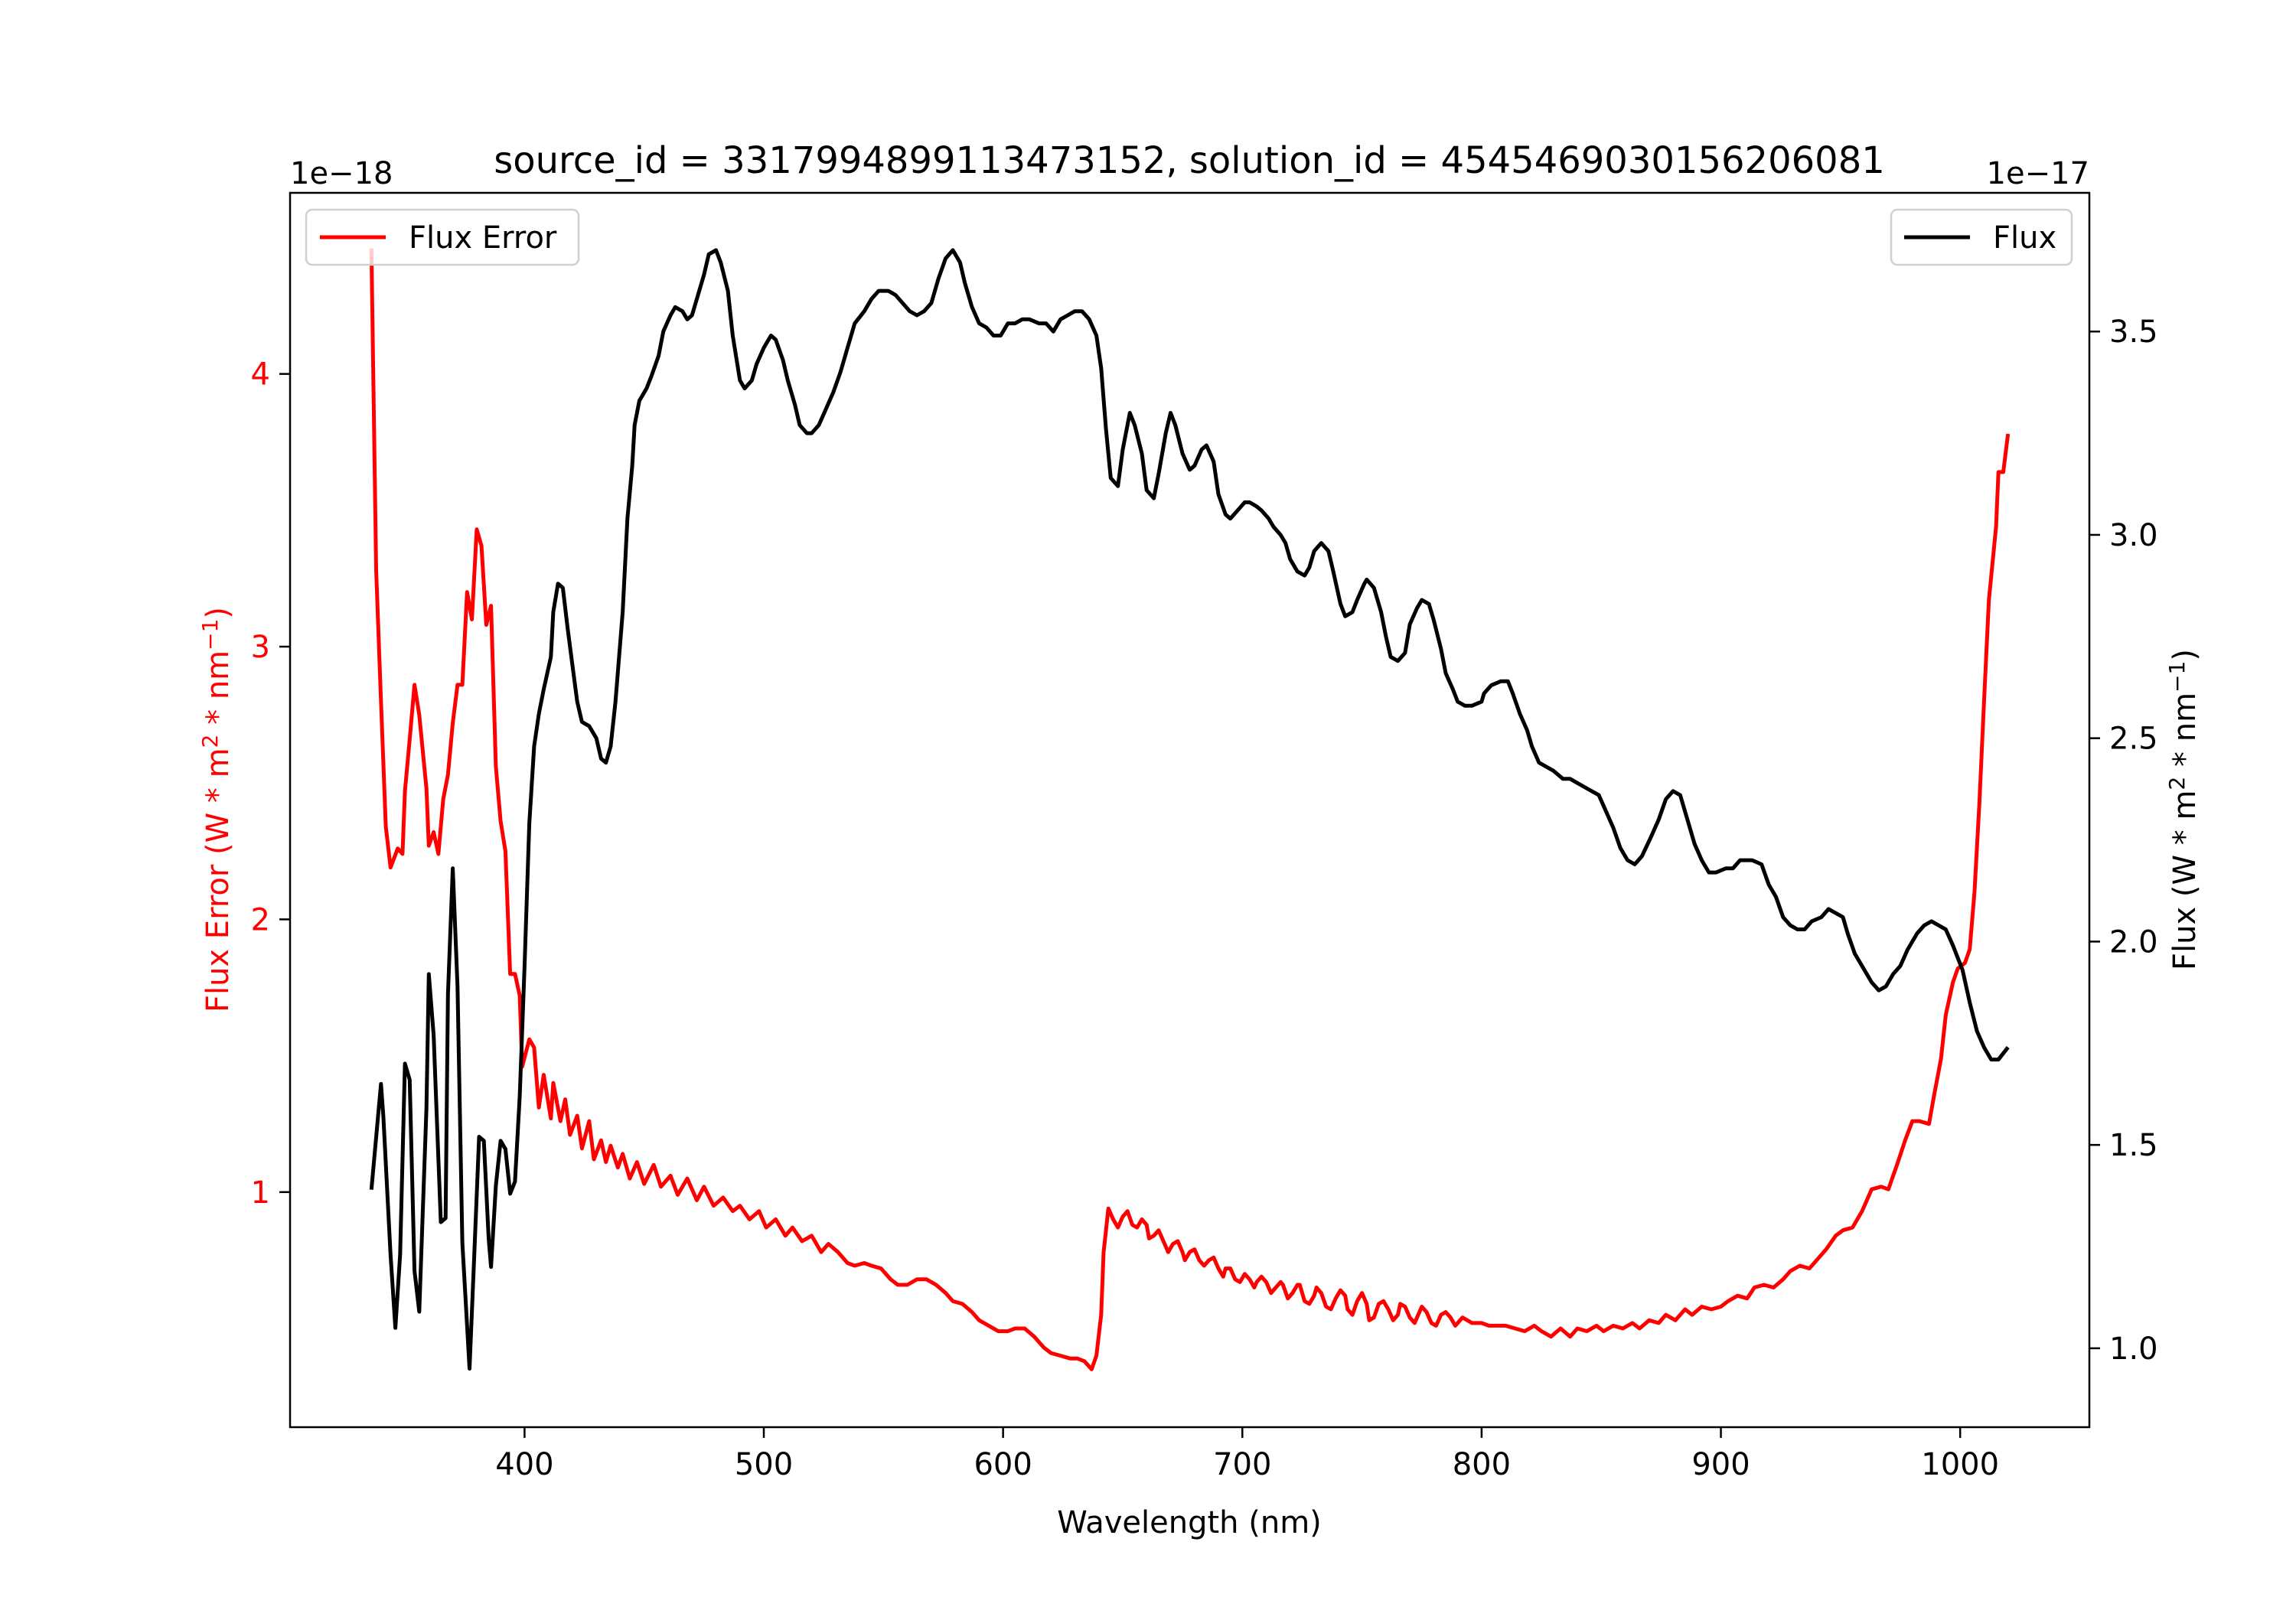 The height and width of the screenshot is (1607, 2296). What do you see at coordinates (2038, 173) in the screenshot?
I see `right-offset-text: 1e−17` at bounding box center [2038, 173].